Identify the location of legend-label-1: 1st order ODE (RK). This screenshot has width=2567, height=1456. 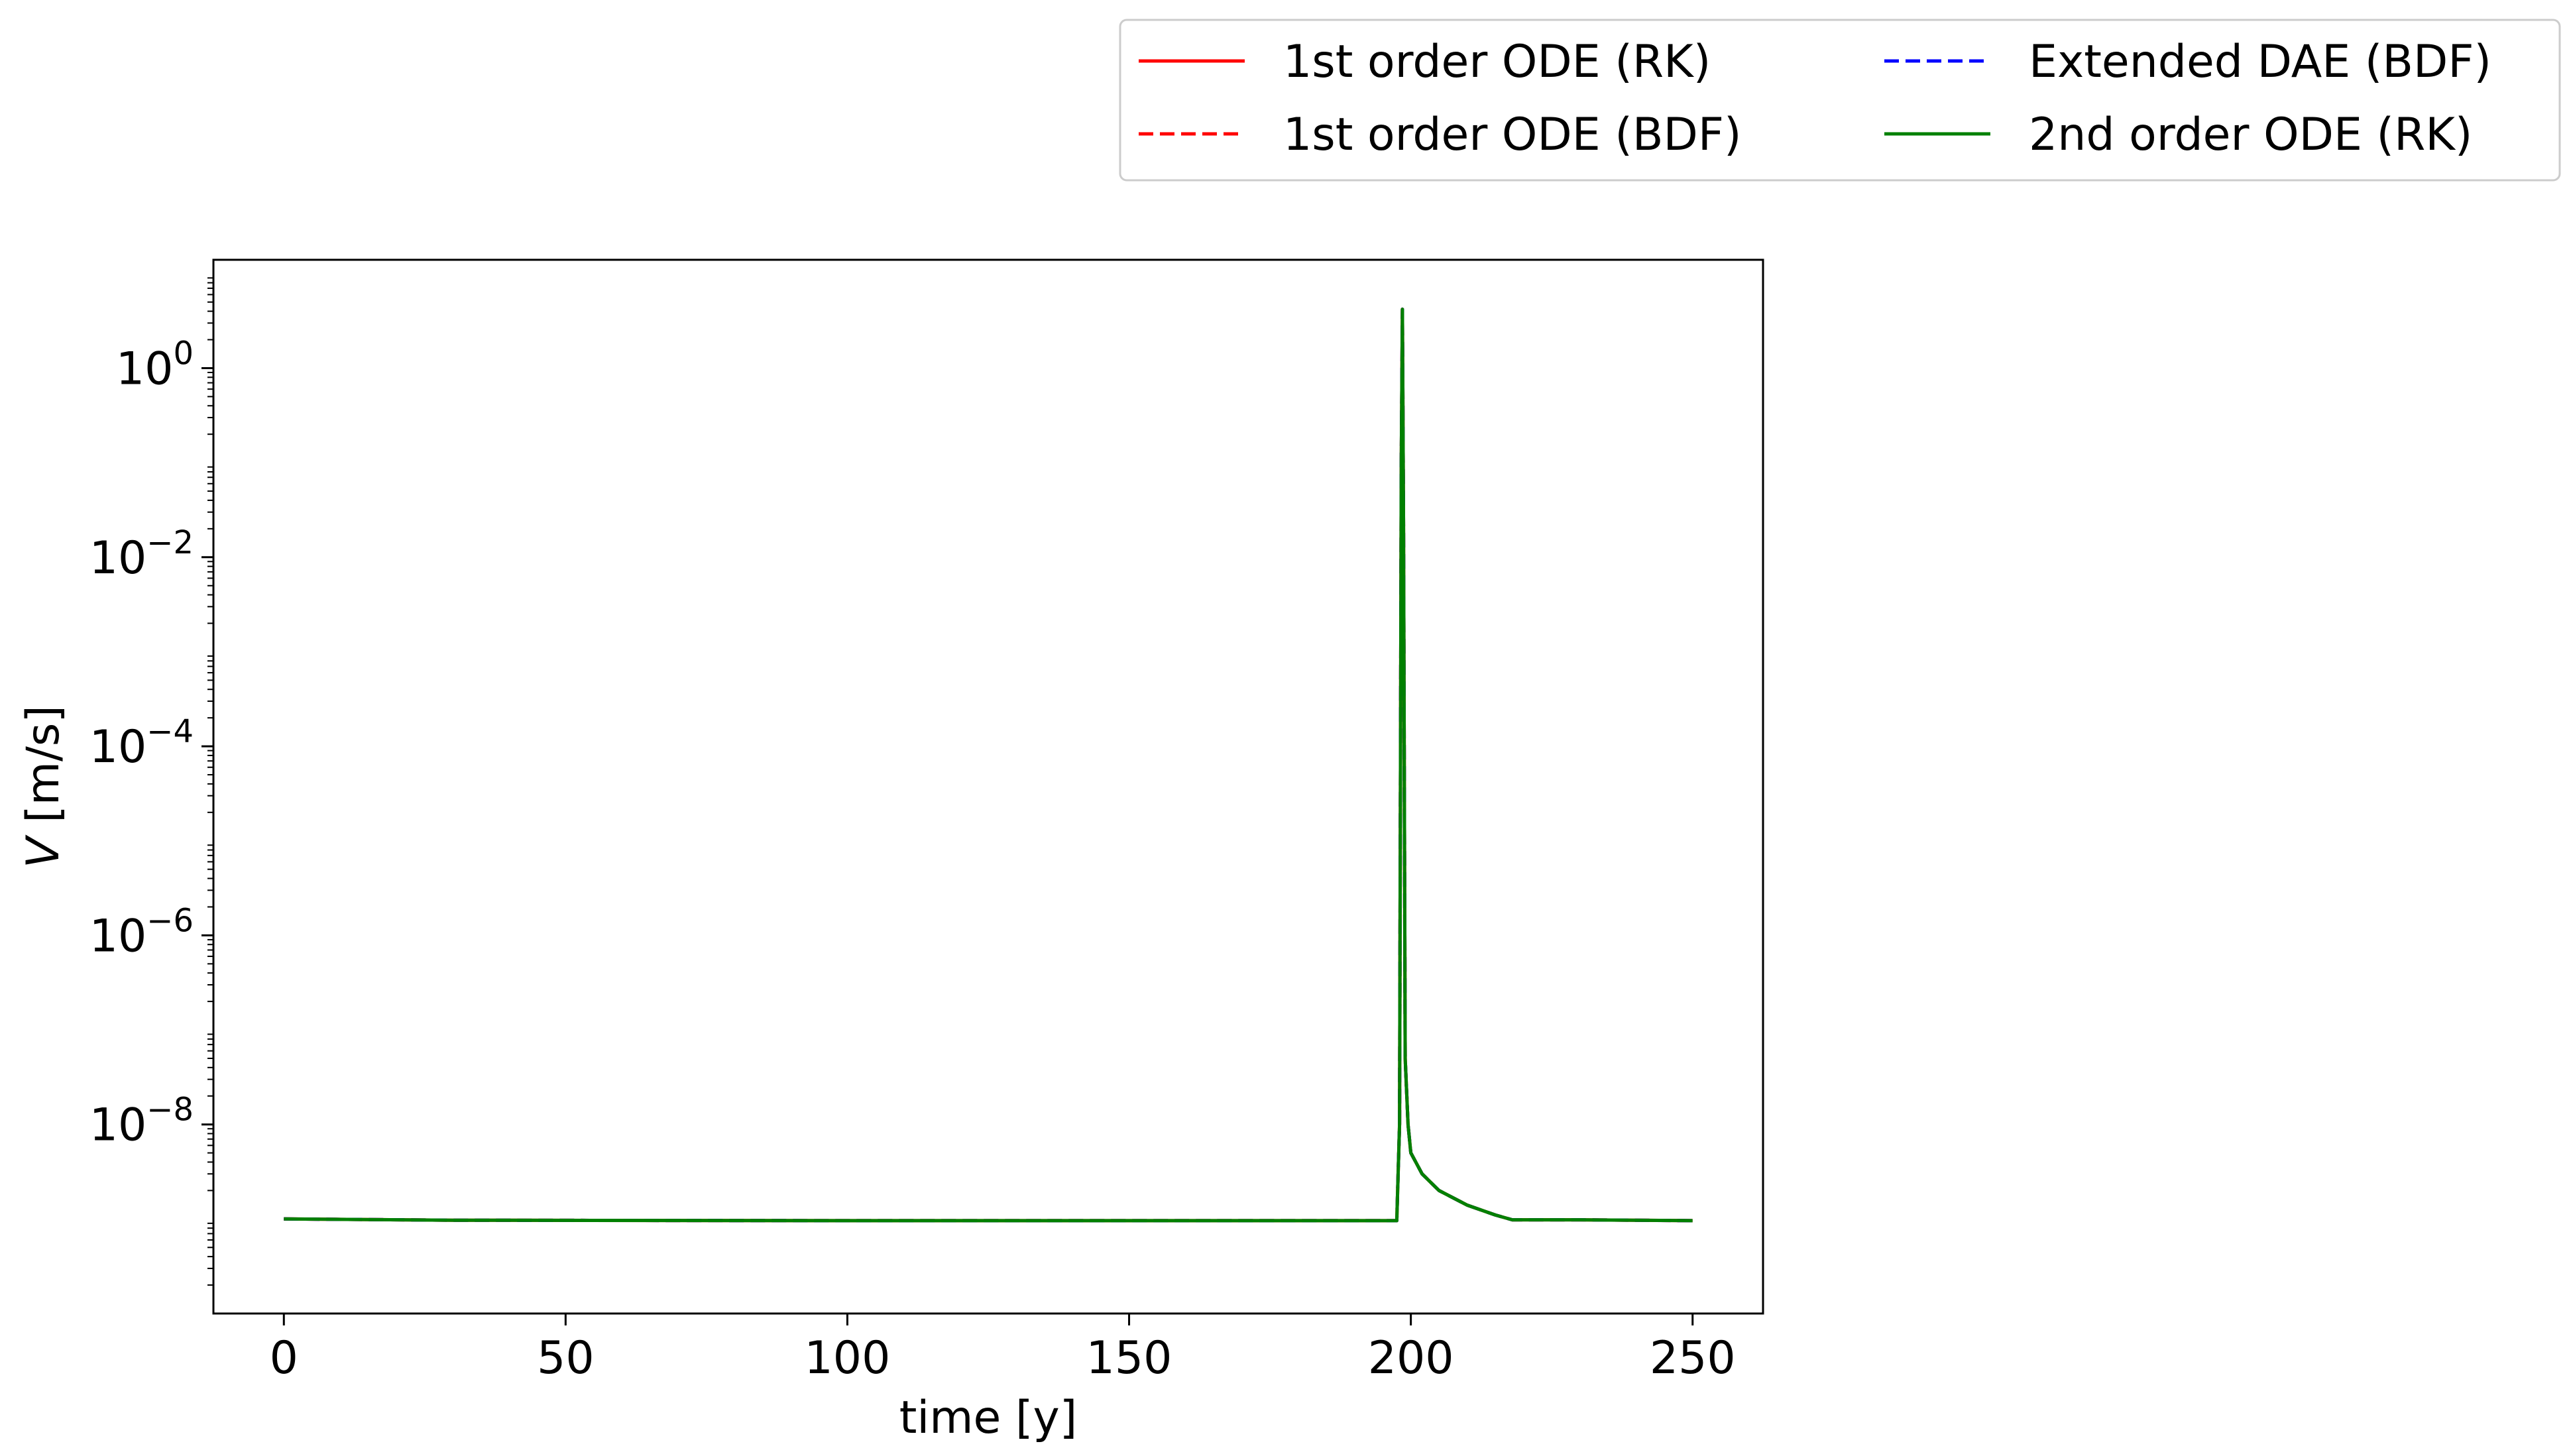
(1497, 62).